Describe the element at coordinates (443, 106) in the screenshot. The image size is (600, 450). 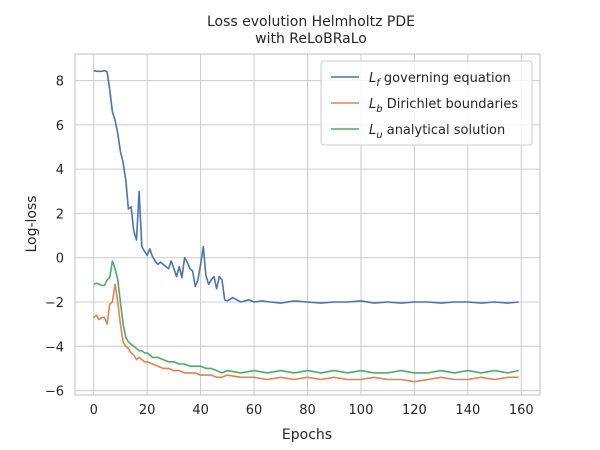
I see `legend-entry-b: Lb Dirichlet boundaries` at that location.